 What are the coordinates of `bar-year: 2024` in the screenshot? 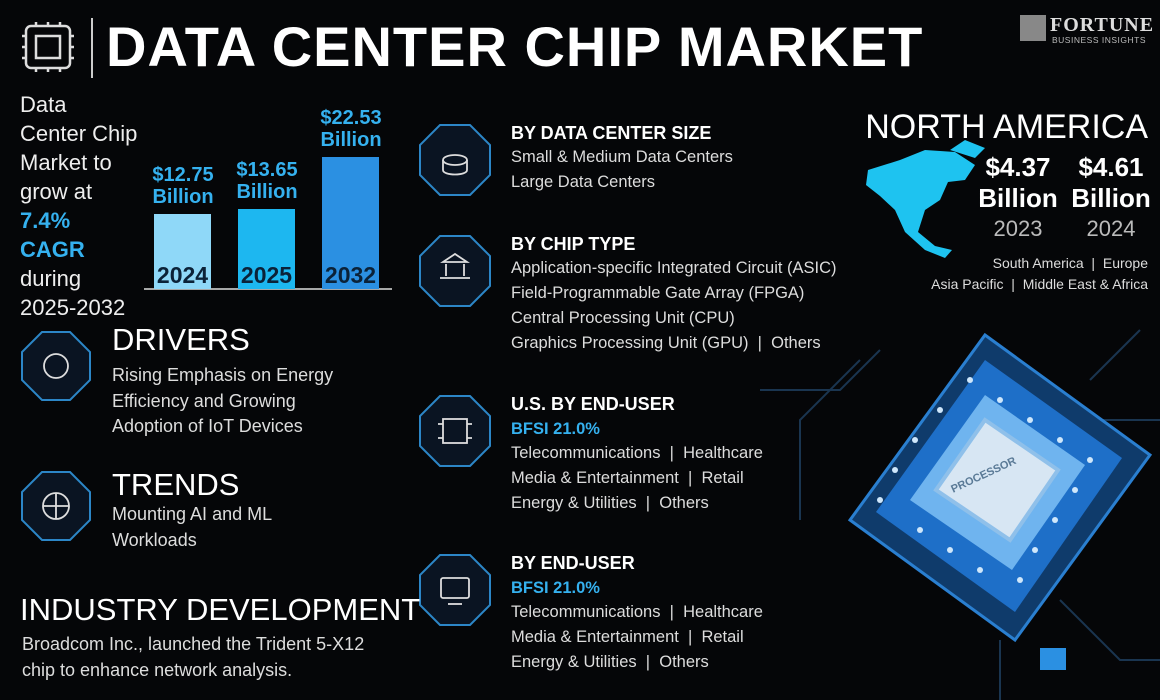 It's located at (182, 275).